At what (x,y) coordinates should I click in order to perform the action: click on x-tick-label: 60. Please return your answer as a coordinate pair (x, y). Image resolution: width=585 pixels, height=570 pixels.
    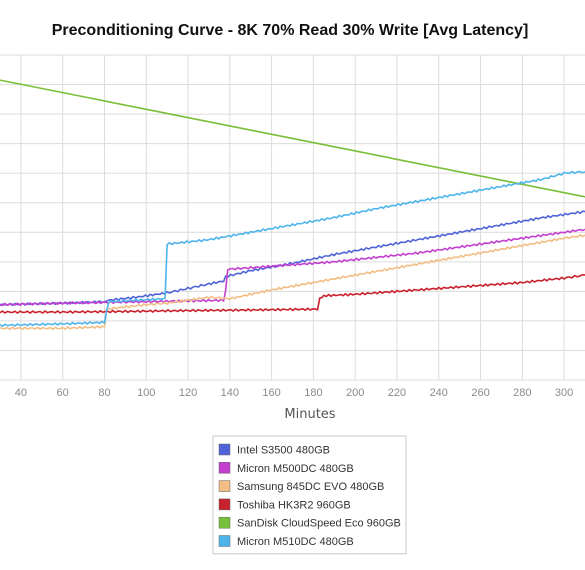
    Looking at the image, I should click on (63, 393).